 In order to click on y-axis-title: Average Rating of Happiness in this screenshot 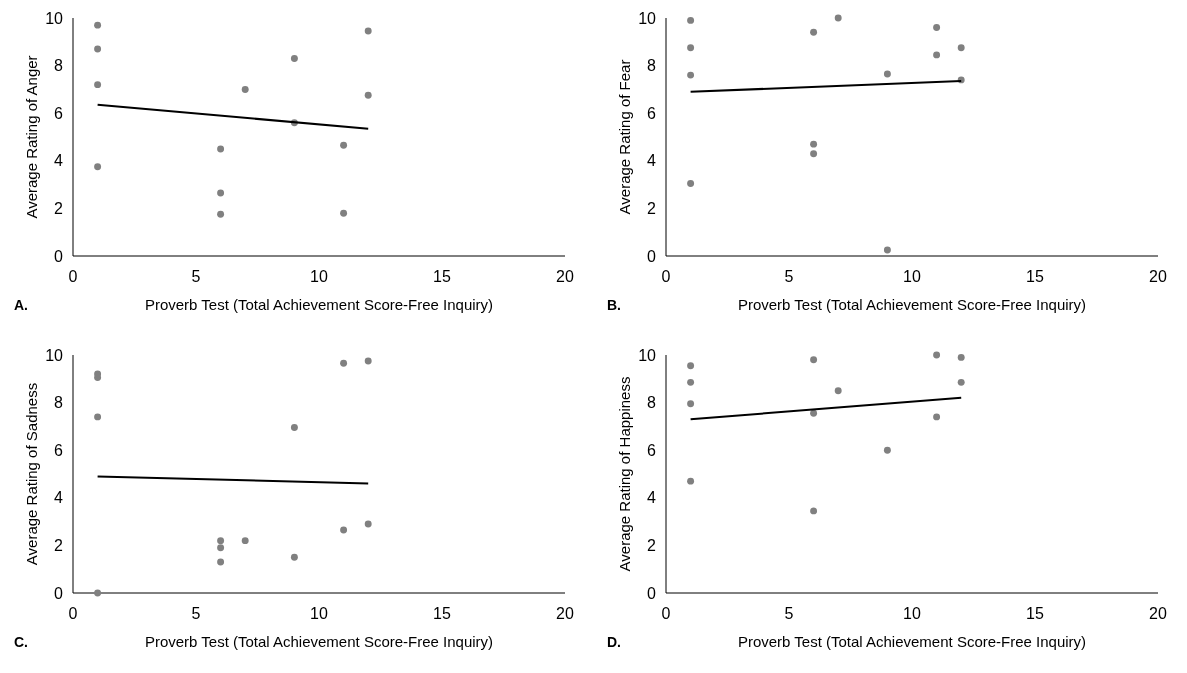, I will do `click(624, 474)`.